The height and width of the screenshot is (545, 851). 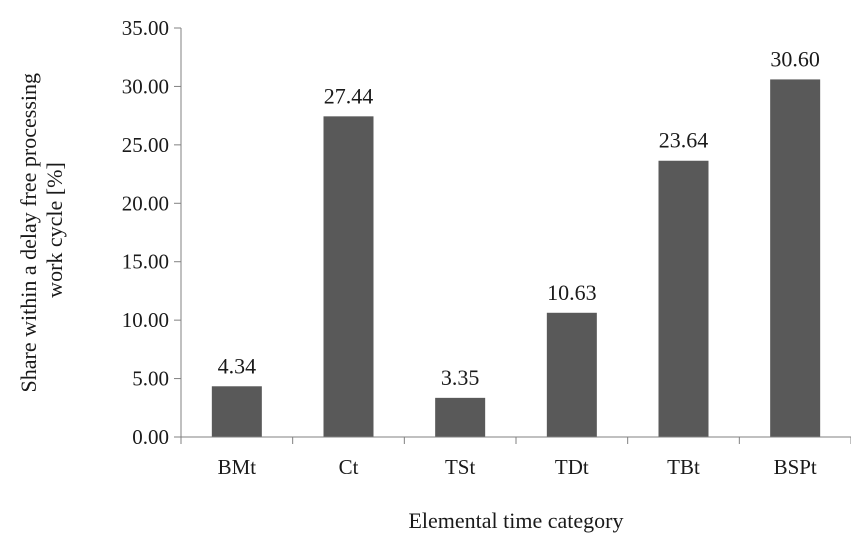 I want to click on bar-ct, so click(x=348, y=277).